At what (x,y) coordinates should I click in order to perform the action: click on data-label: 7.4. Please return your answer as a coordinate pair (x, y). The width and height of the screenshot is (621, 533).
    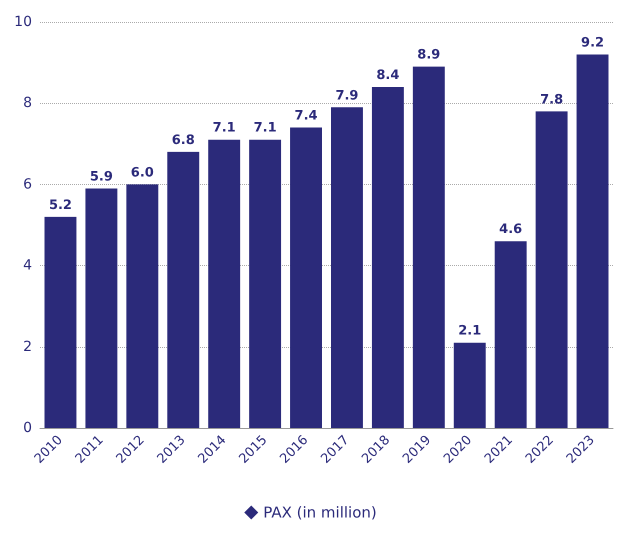
    Looking at the image, I should click on (306, 116).